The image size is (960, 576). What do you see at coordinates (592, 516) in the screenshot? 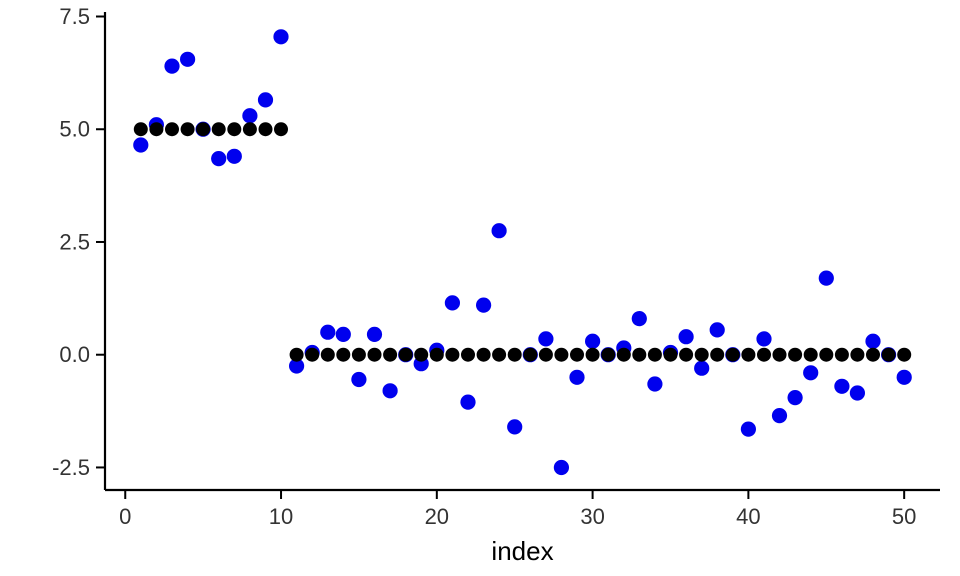
I see `x-tick-label: 30` at bounding box center [592, 516].